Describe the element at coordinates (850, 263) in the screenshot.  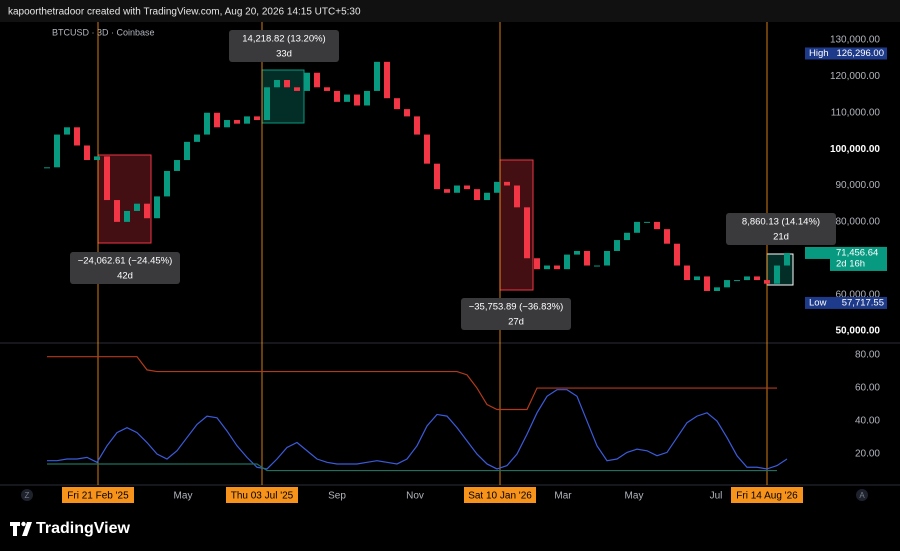
I see `last-countdown: 2d 16h` at that location.